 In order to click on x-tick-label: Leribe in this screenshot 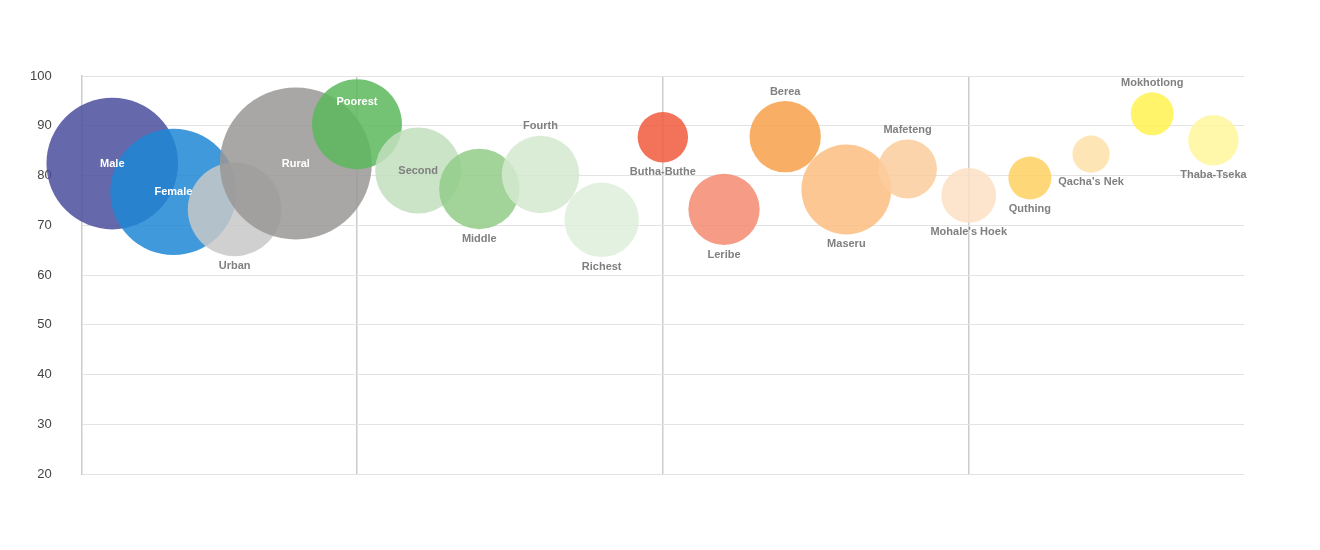, I will do `click(724, 253)`.